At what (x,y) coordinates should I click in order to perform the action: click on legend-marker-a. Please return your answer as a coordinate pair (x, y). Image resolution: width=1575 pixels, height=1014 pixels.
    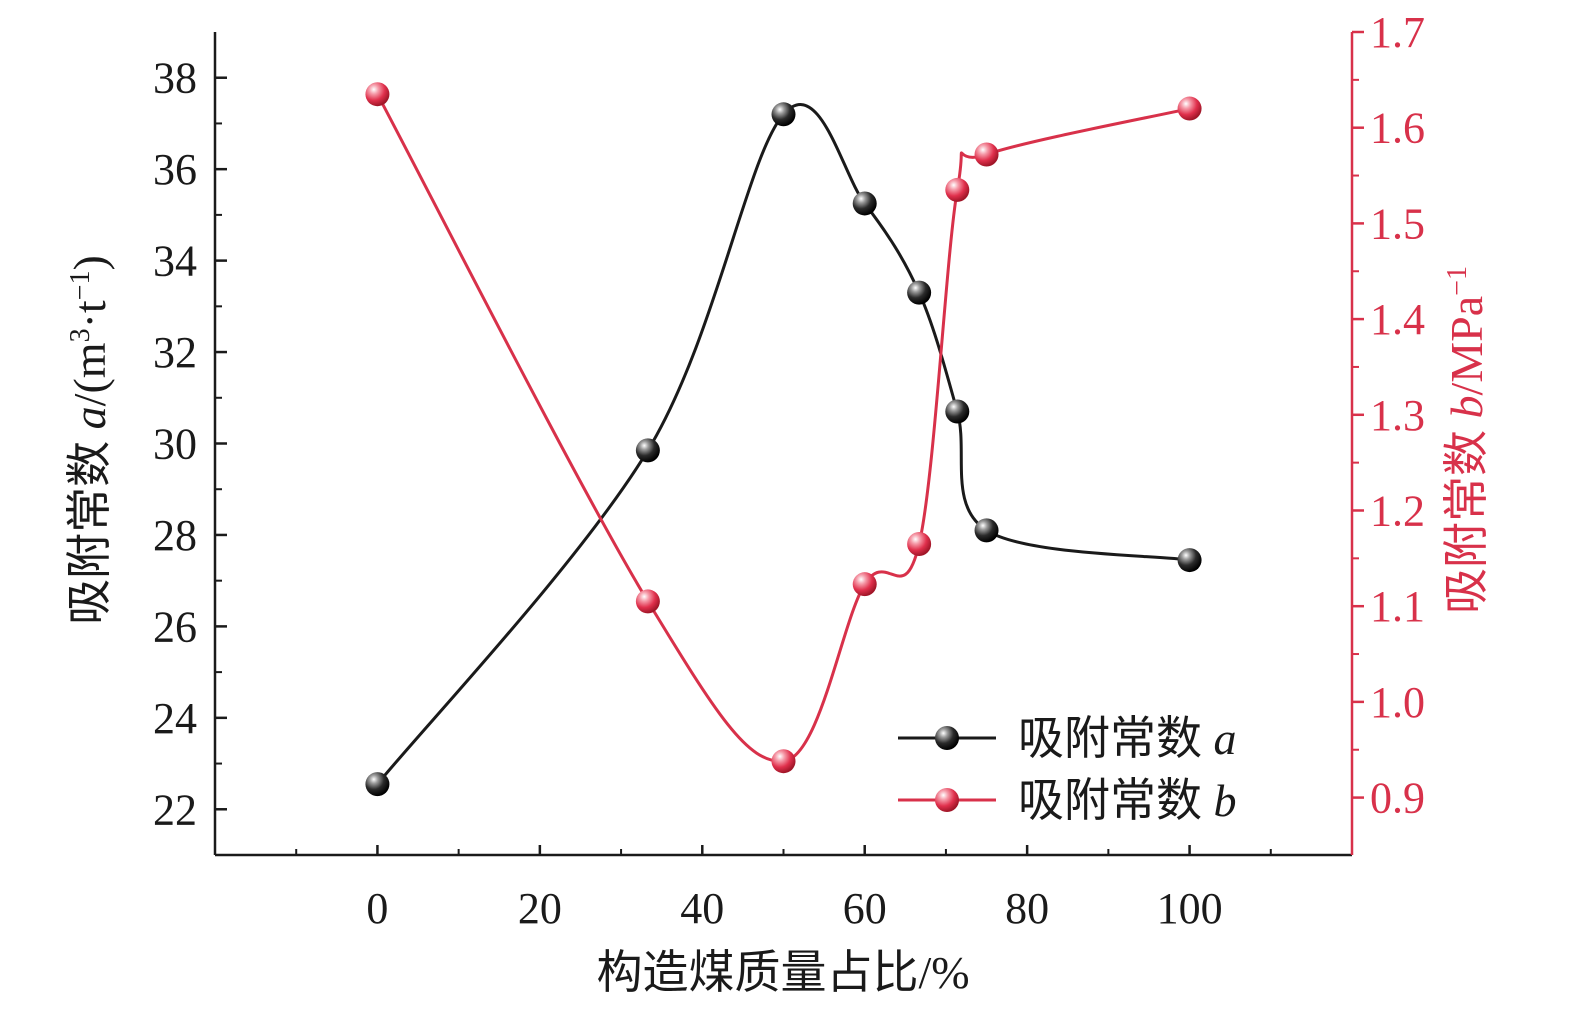
    Looking at the image, I should click on (947, 738).